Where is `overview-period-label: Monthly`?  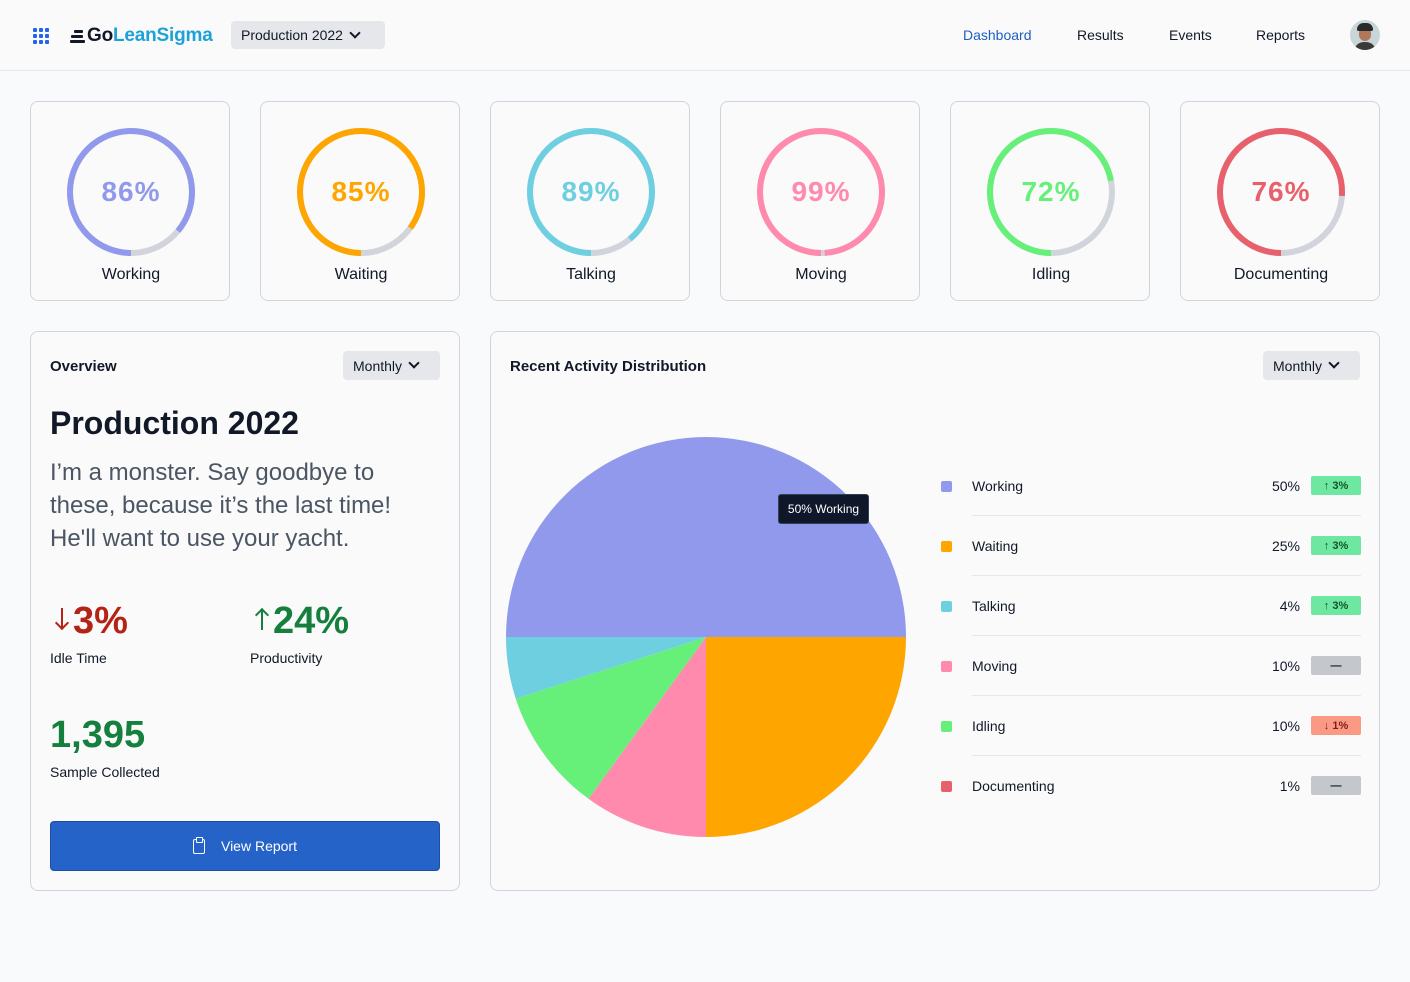
overview-period-label: Monthly is located at coordinates (378, 365).